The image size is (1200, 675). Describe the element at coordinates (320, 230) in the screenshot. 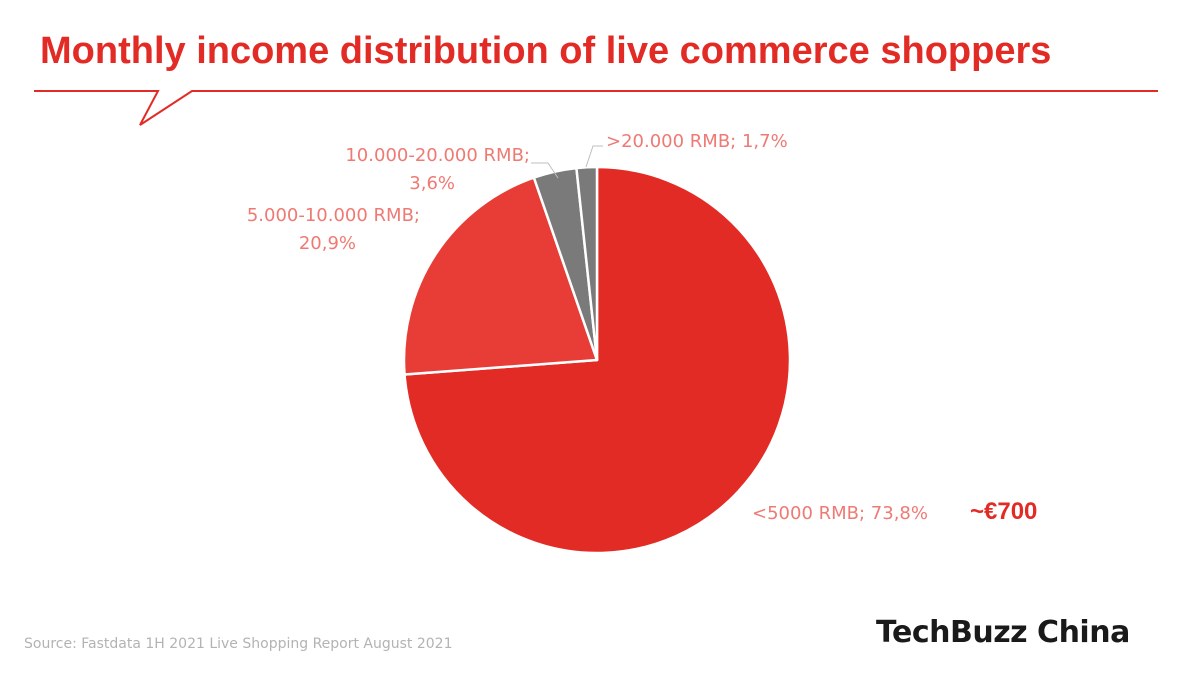

I see `label-slice-5000-10000: 5.000-10.000 RMB; 20,9%` at that location.